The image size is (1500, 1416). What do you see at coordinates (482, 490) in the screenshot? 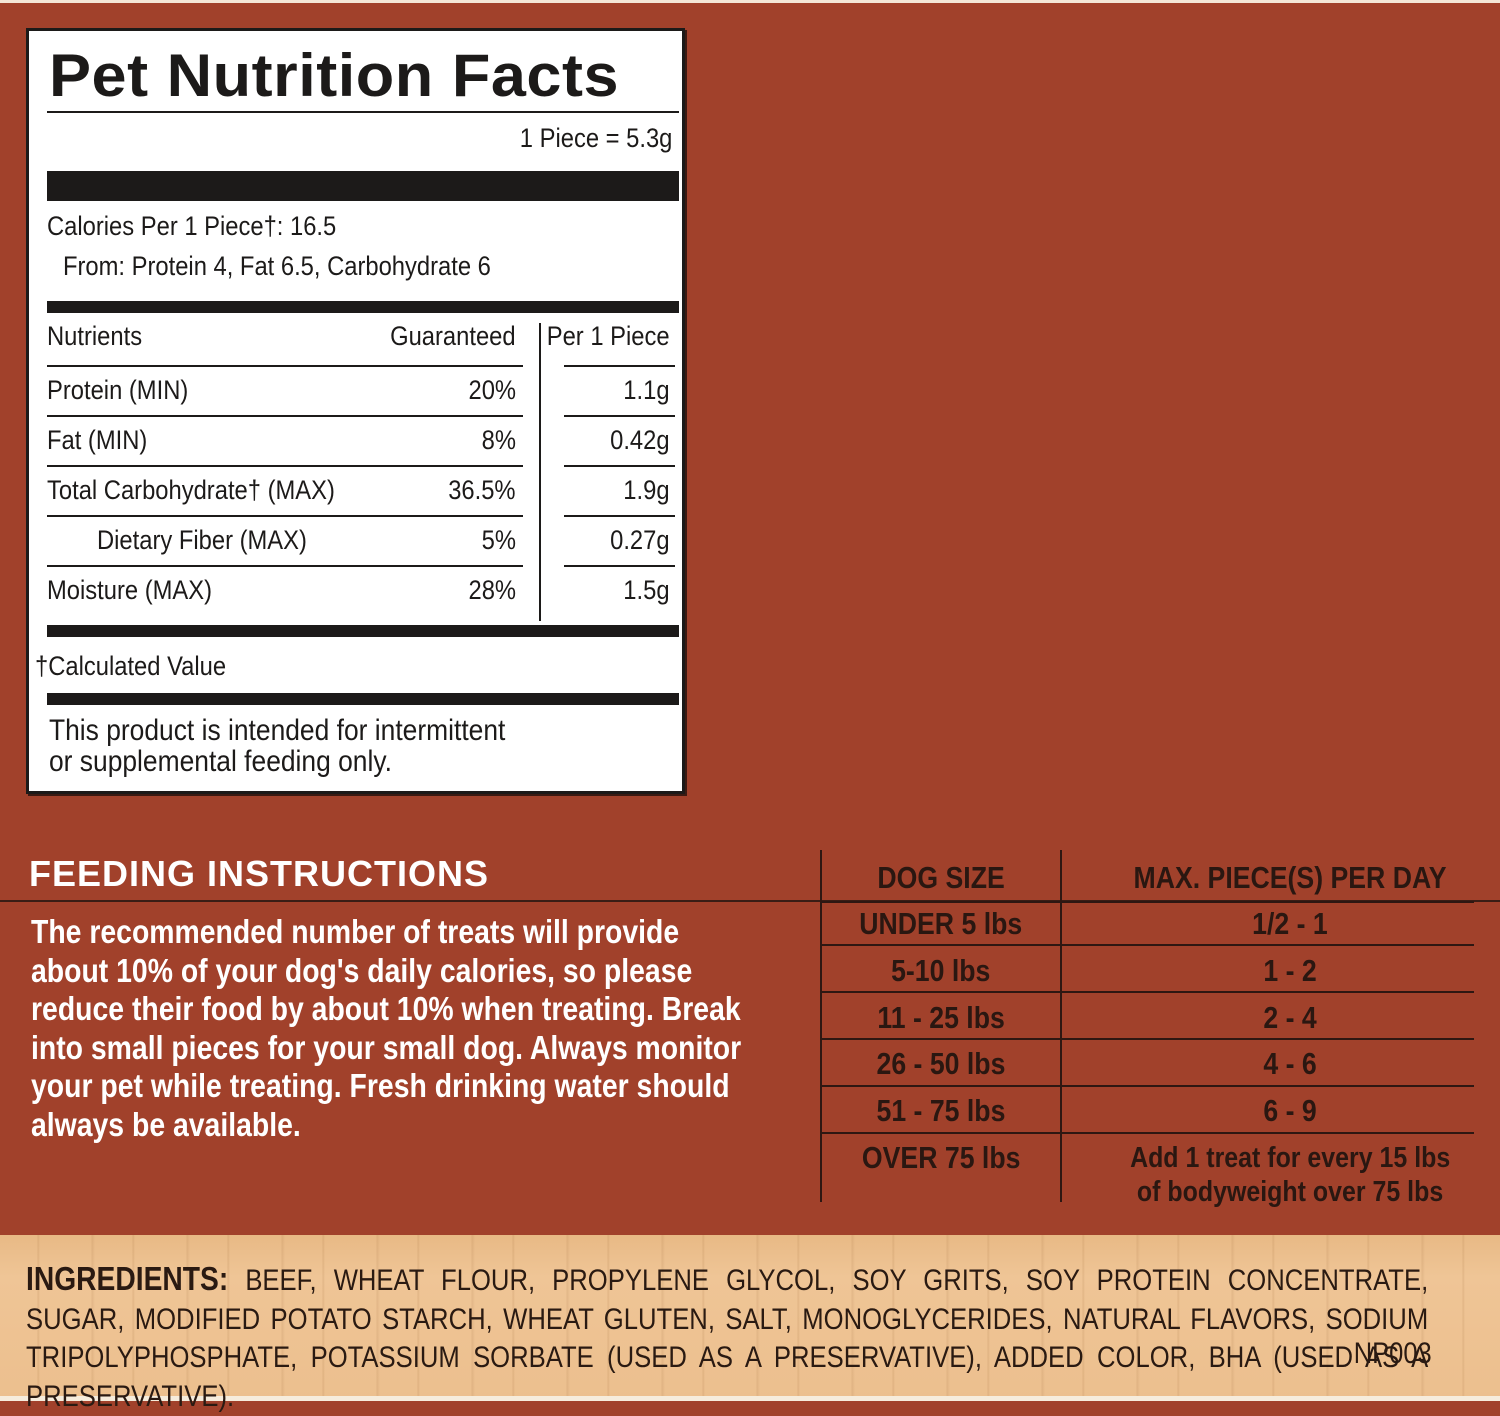
I see `guaranteed-value: 36.5%` at bounding box center [482, 490].